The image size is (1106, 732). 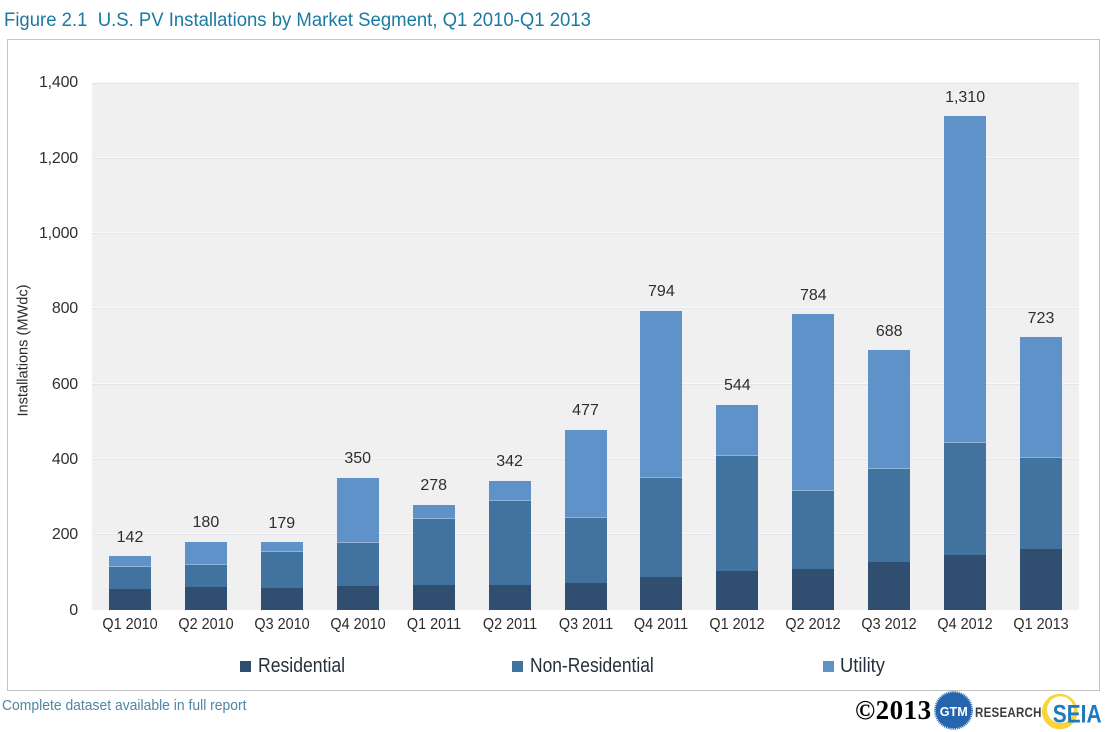 I want to click on svg-text: GTM, so click(x=953, y=712).